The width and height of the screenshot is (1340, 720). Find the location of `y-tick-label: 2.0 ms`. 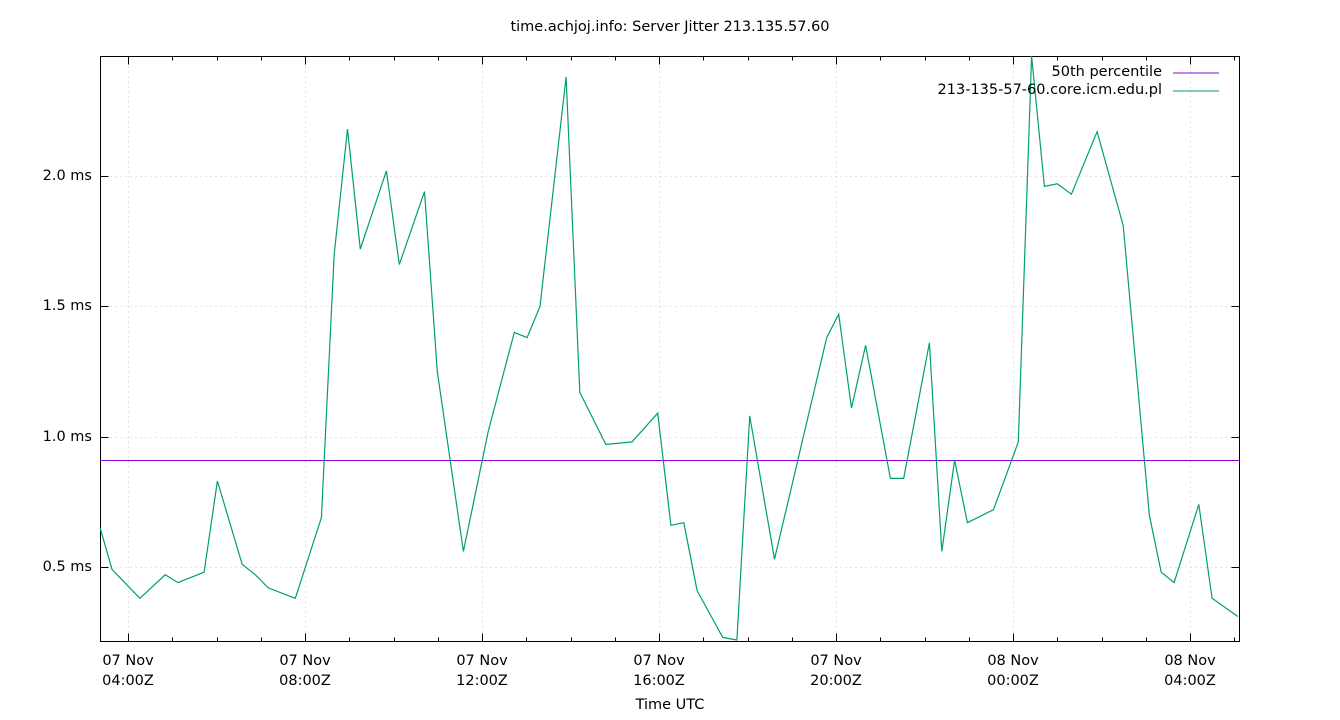

y-tick-label: 2.0 ms is located at coordinates (67, 176).